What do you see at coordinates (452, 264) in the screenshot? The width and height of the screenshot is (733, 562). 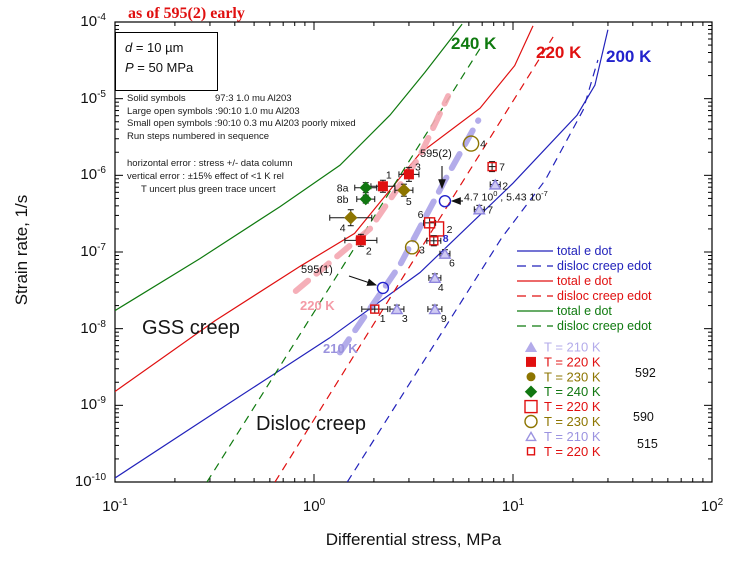 I see `point-label: 6` at bounding box center [452, 264].